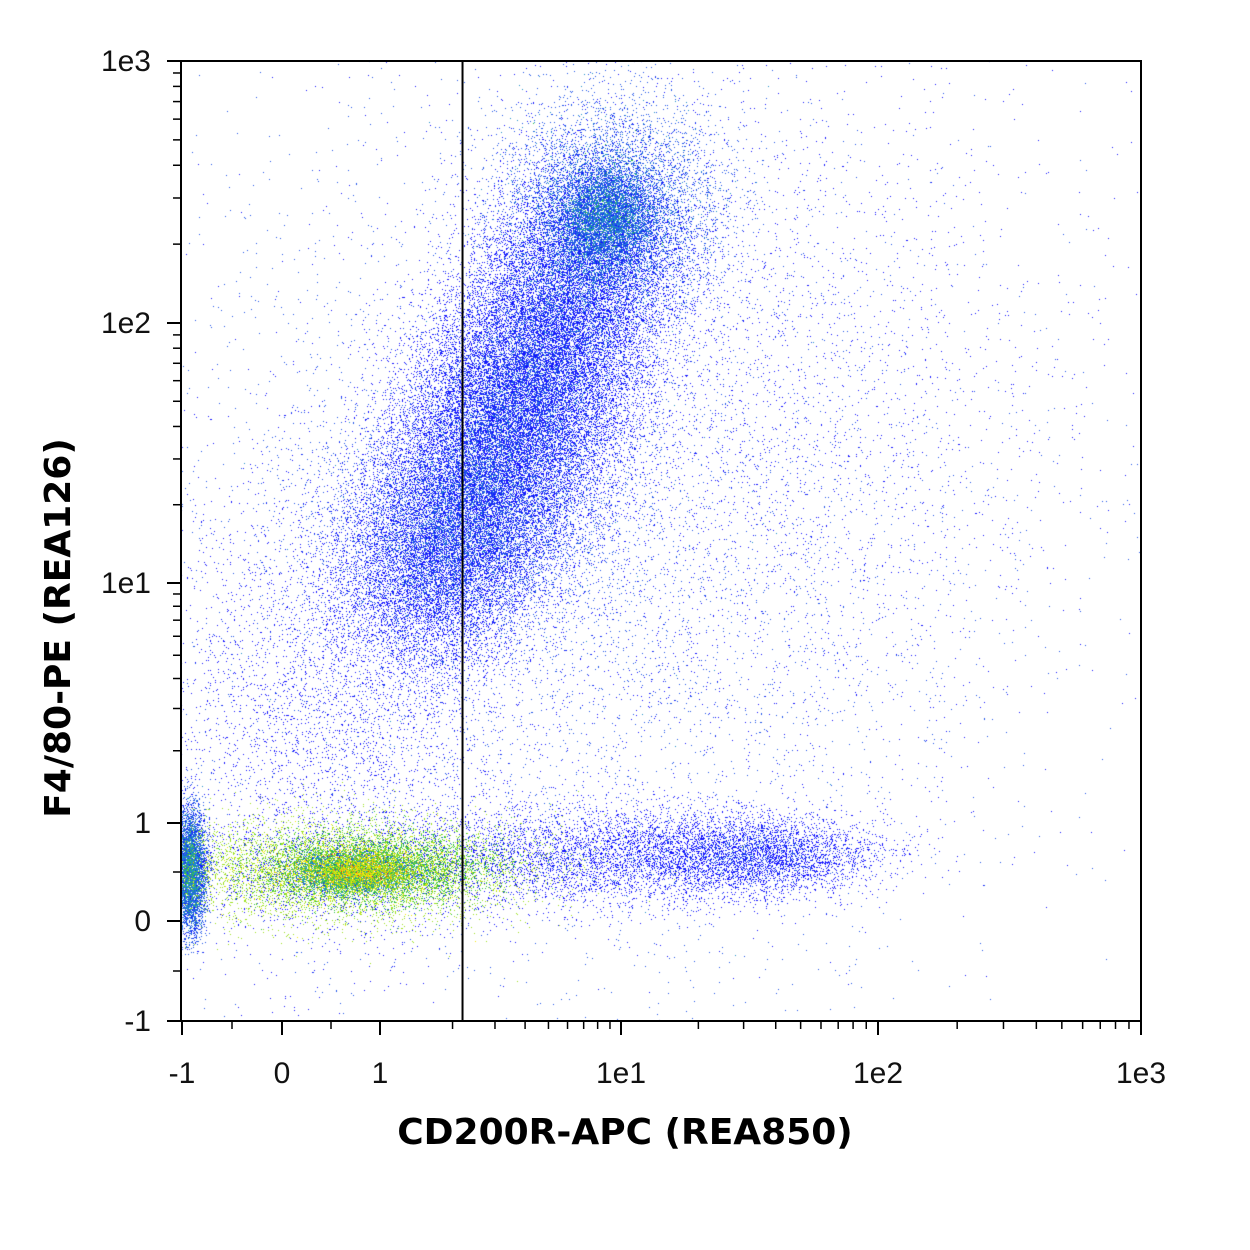 The width and height of the screenshot is (1250, 1250). I want to click on y-tick-label: 1e1, so click(126, 583).